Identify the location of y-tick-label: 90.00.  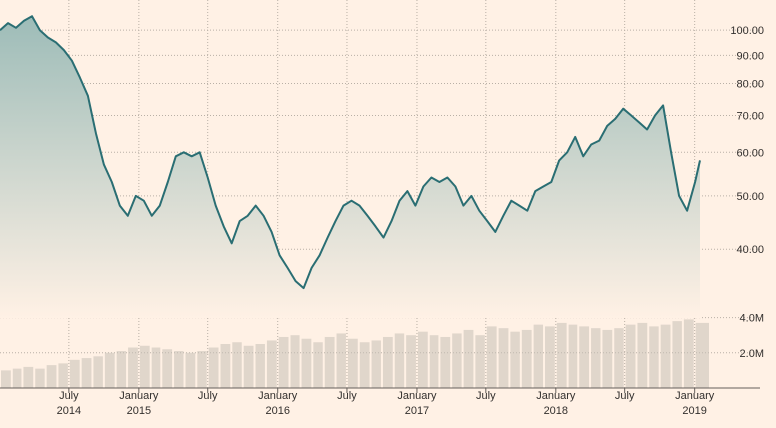
(750, 56).